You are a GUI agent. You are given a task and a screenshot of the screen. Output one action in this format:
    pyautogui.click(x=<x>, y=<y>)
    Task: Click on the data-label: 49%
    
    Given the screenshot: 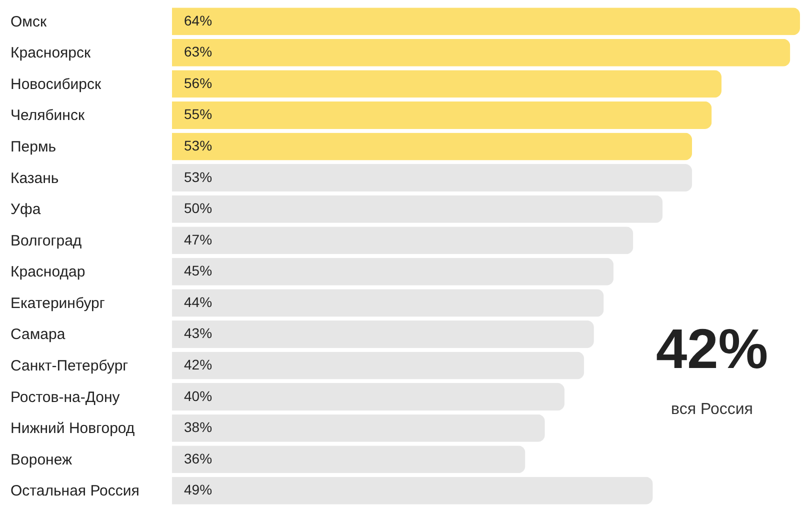 What is the action you would take?
    pyautogui.click(x=198, y=490)
    